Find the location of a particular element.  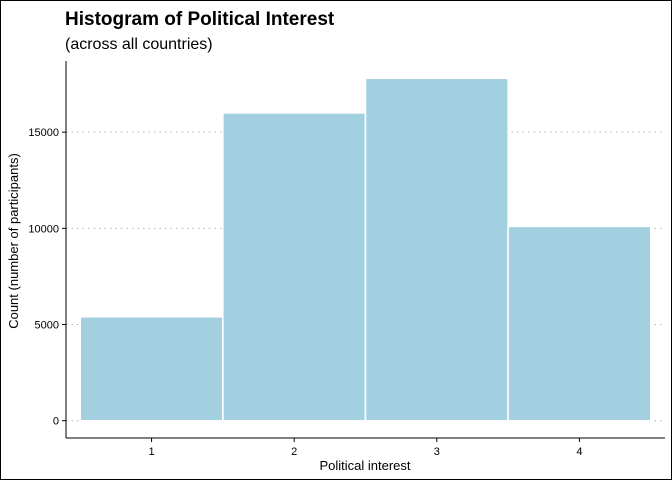

chart-title: Histogram of Political Interest is located at coordinates (200, 19).